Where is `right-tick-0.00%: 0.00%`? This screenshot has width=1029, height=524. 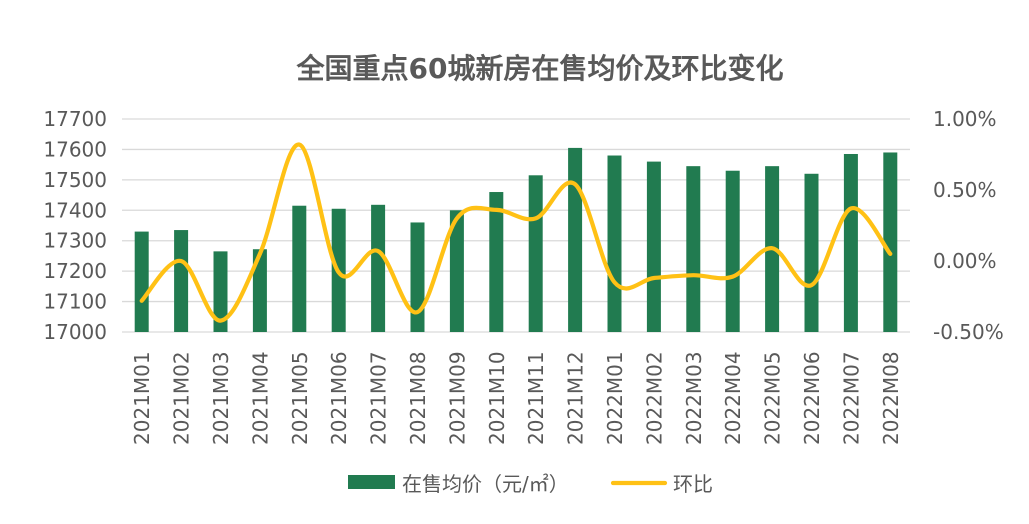 right-tick-0.00%: 0.00% is located at coordinates (965, 261).